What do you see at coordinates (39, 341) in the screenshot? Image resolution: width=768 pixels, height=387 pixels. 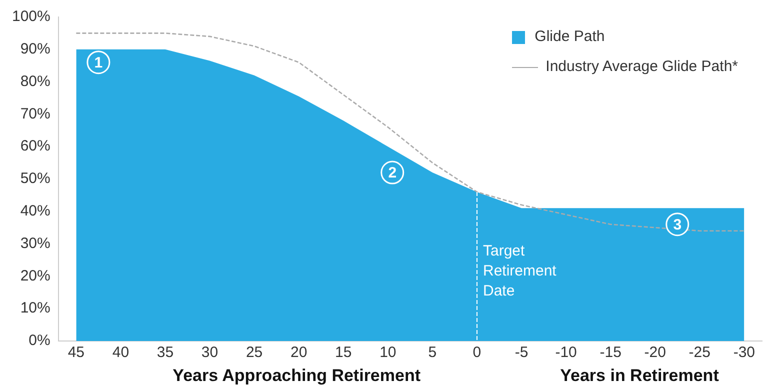 I see `y-tick-label: 0%` at bounding box center [39, 341].